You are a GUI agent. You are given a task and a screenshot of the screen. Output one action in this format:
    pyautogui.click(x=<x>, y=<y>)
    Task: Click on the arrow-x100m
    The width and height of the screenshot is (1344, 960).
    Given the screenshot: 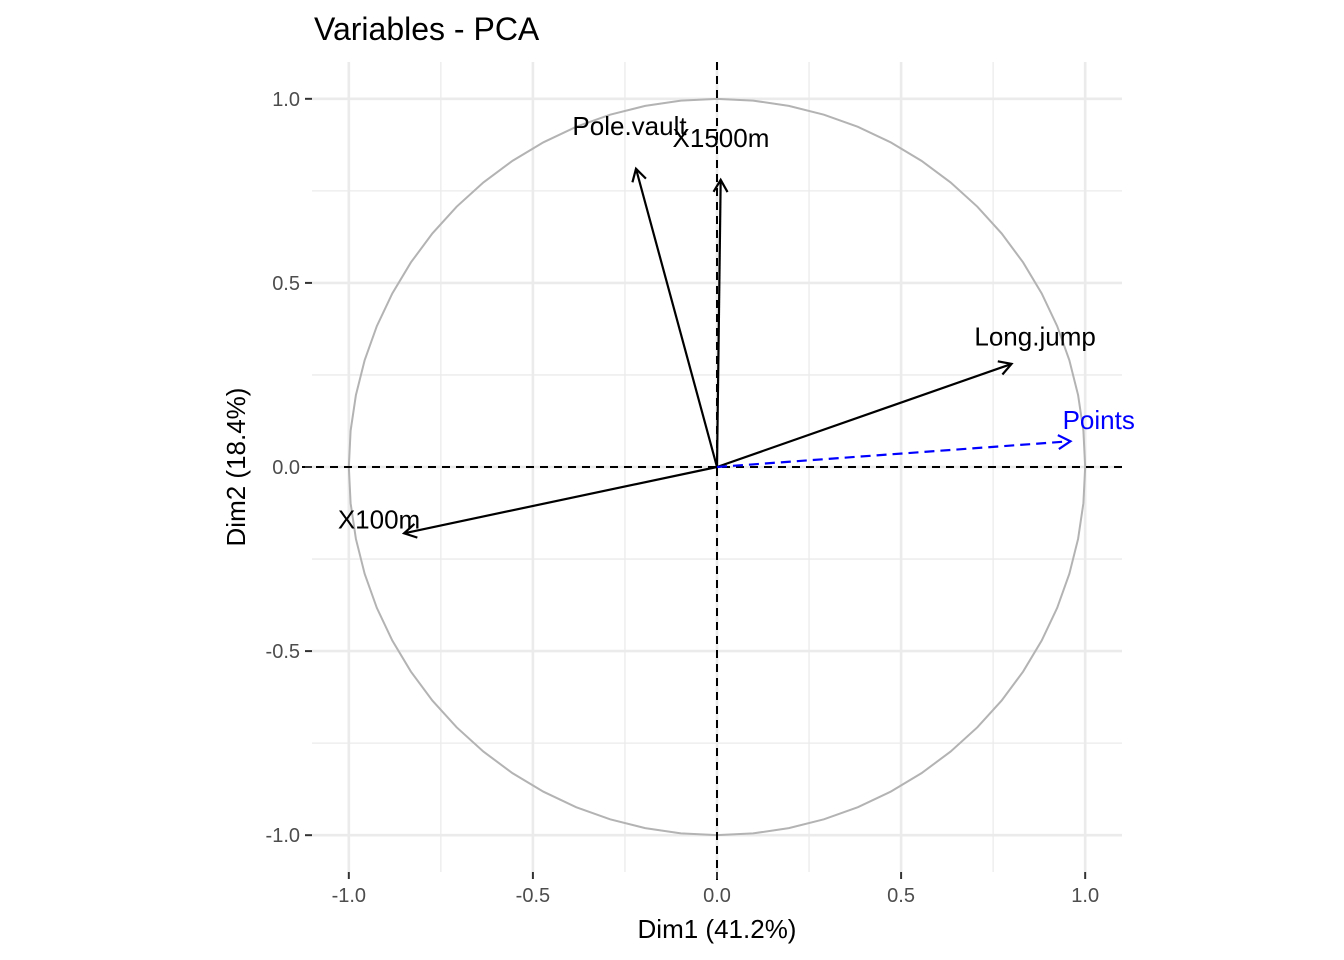 What is the action you would take?
    pyautogui.click(x=560, y=500)
    